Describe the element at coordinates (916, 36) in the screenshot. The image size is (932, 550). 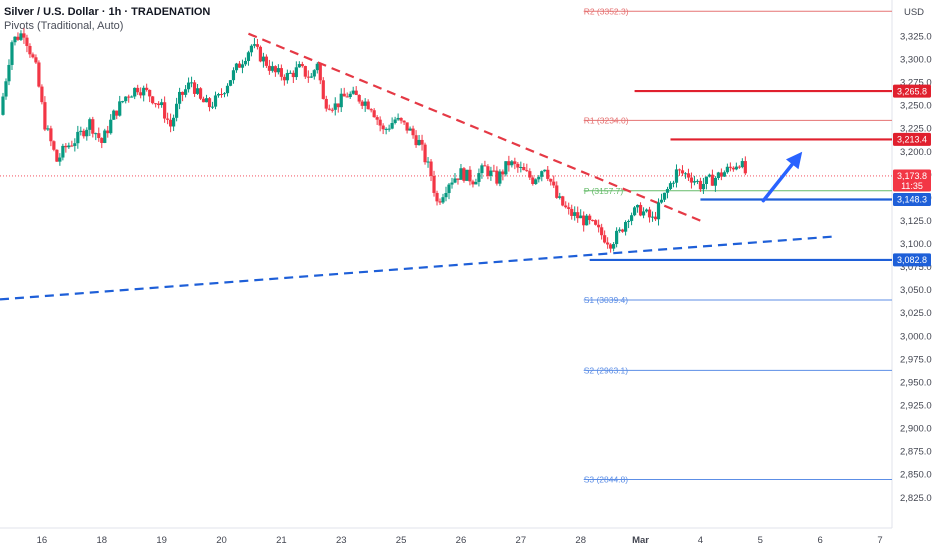
I see `y-tick-label: 3,325.0` at that location.